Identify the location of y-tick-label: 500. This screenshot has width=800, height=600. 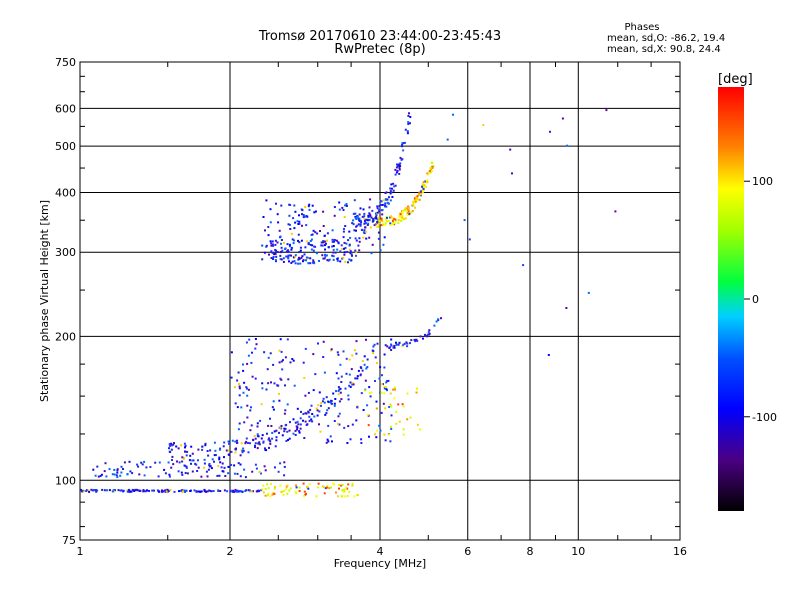
(65, 146).